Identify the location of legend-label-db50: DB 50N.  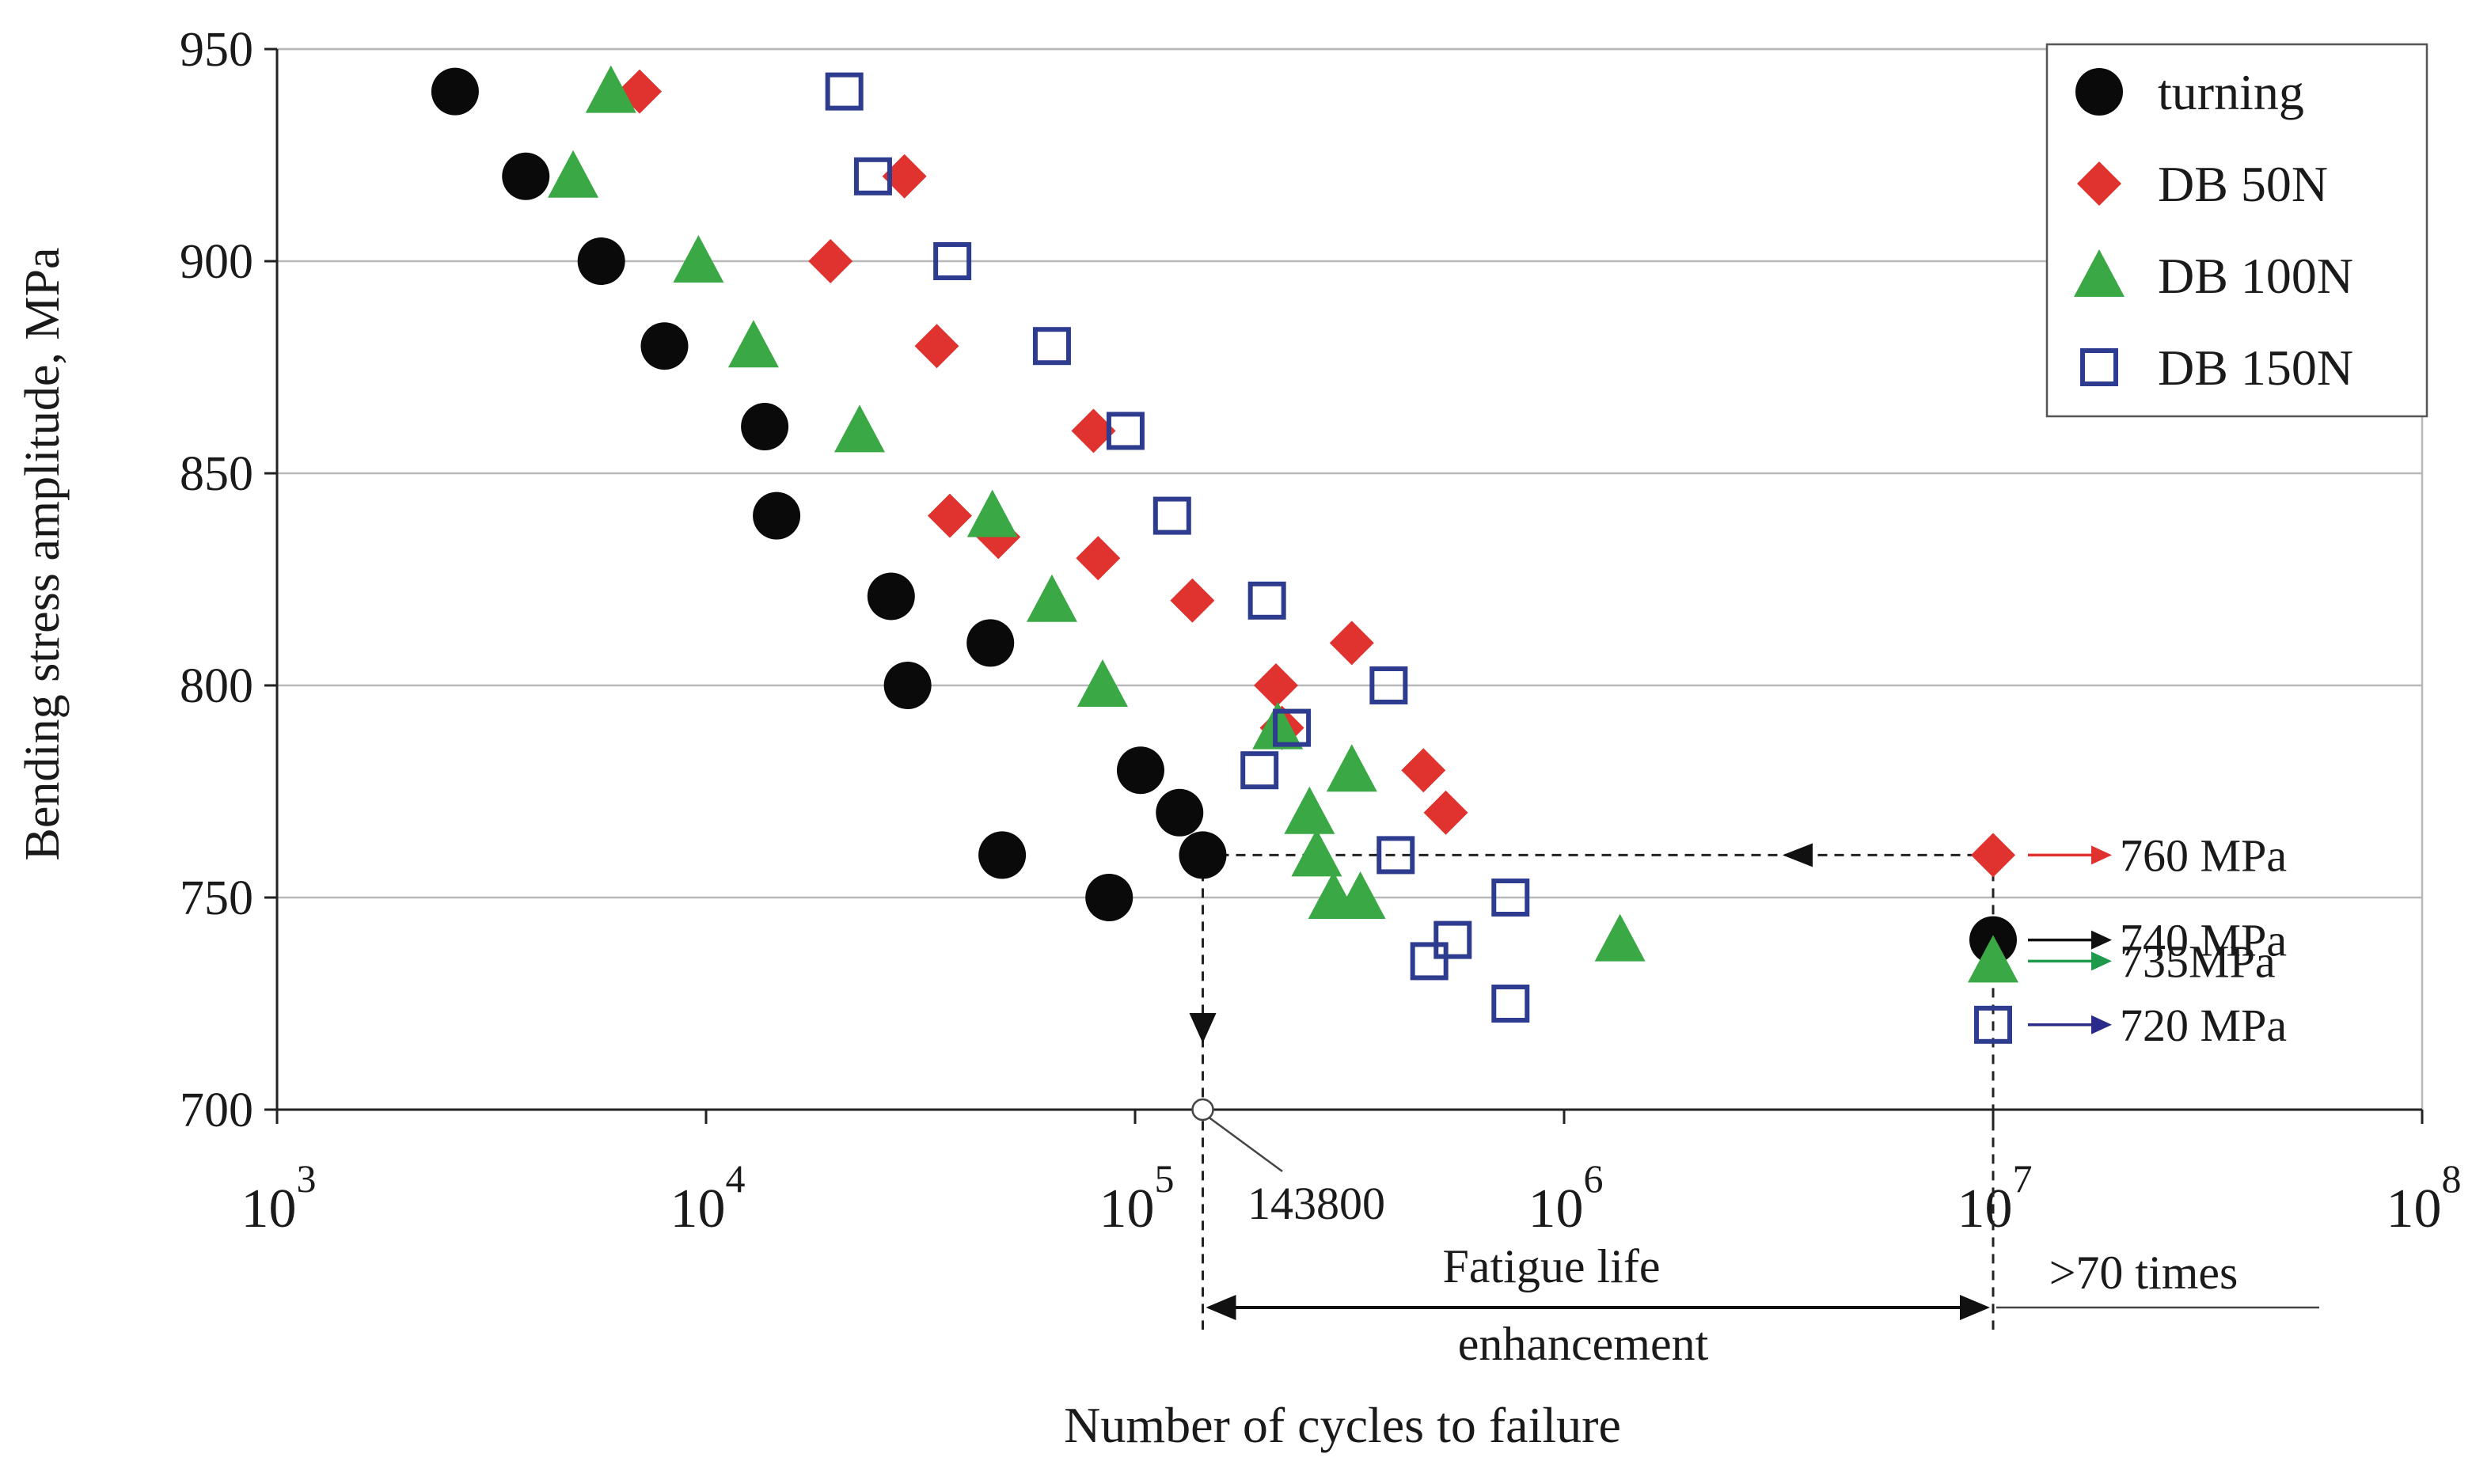
(2243, 184).